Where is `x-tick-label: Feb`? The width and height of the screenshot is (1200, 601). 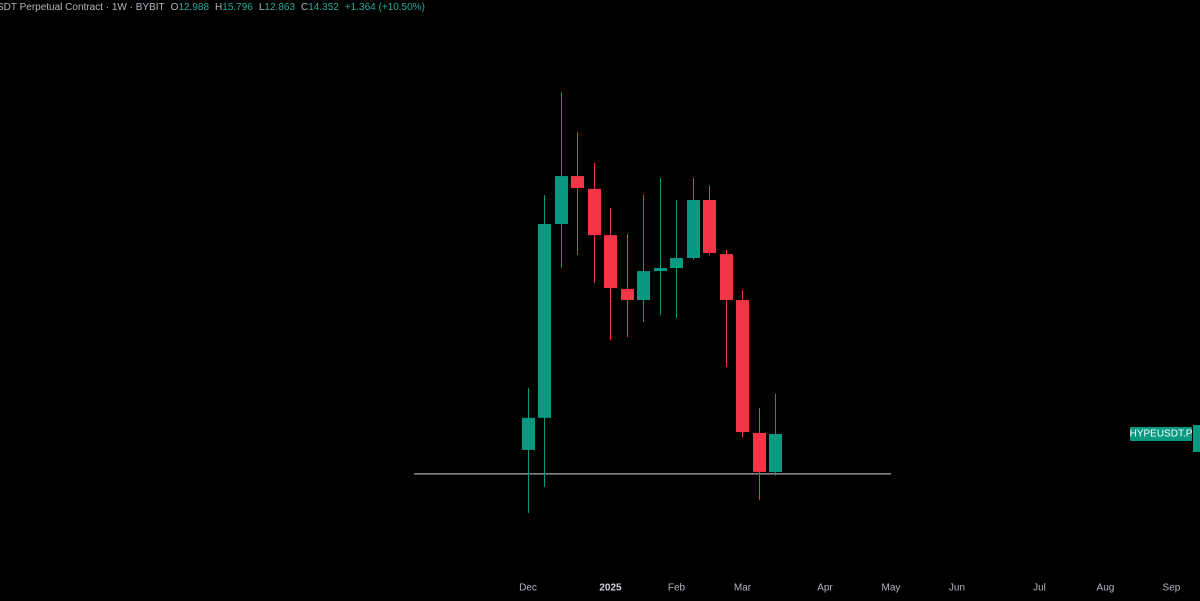 x-tick-label: Feb is located at coordinates (677, 588).